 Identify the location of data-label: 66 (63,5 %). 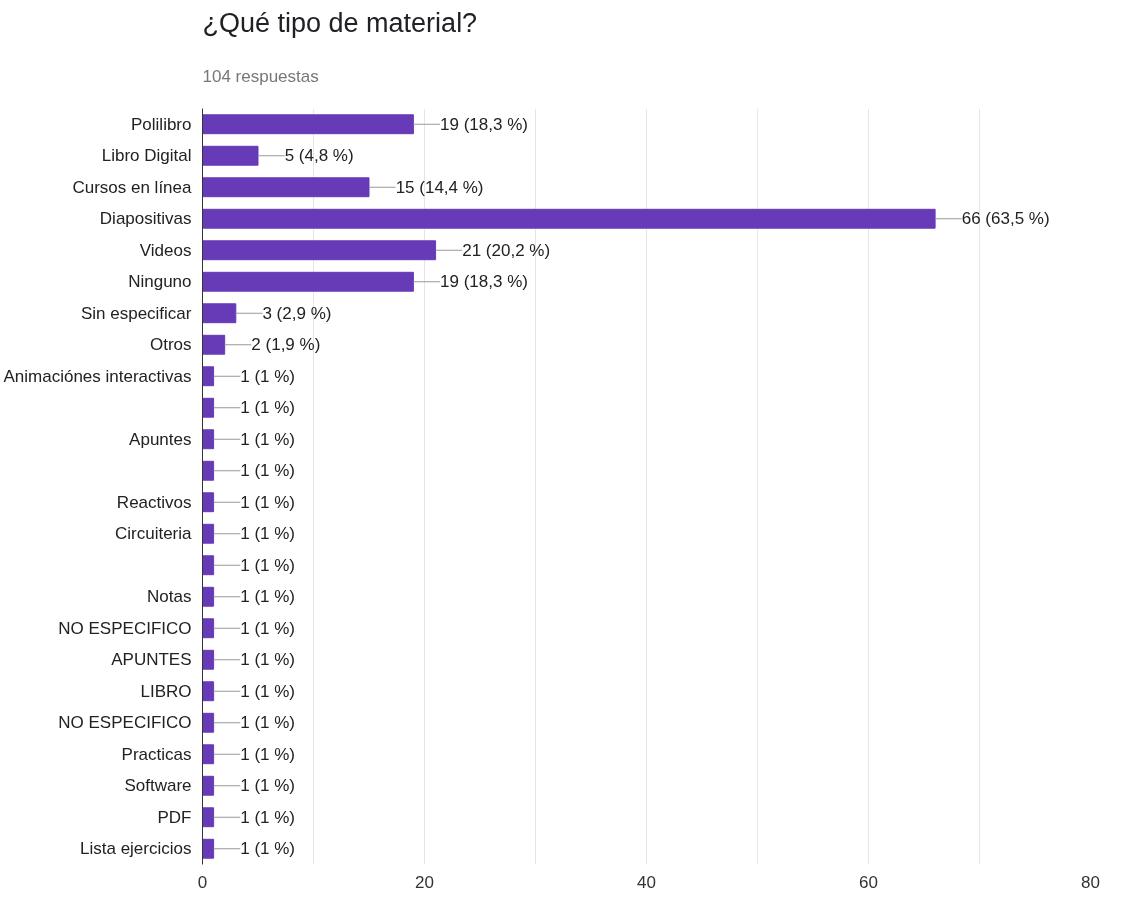
(1005, 219).